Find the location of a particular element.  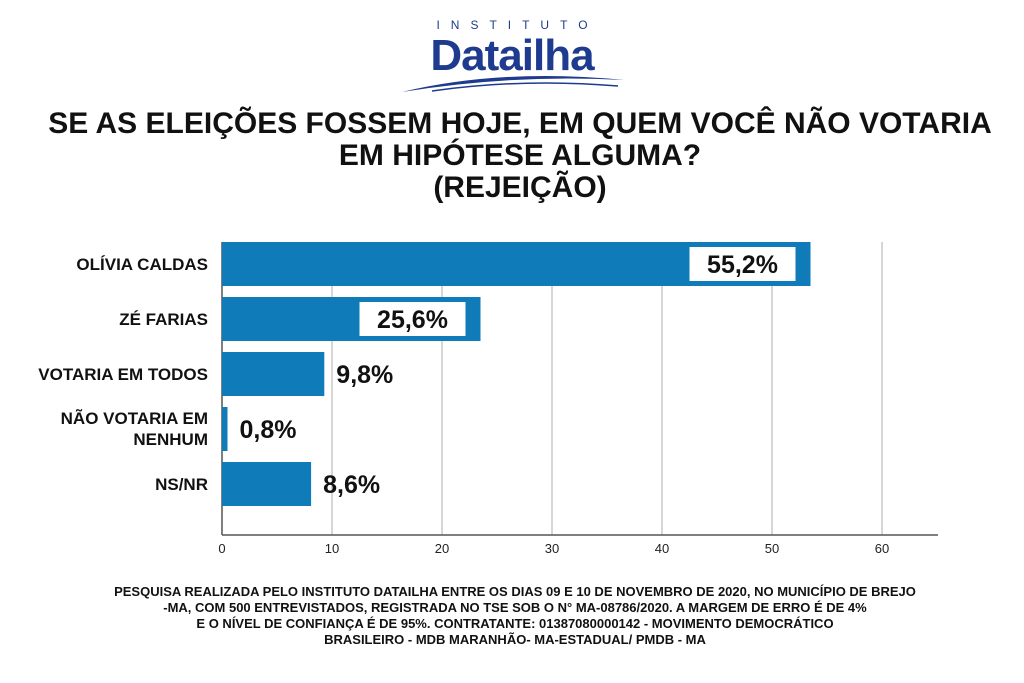

data-label: 0,8% is located at coordinates (268, 430).